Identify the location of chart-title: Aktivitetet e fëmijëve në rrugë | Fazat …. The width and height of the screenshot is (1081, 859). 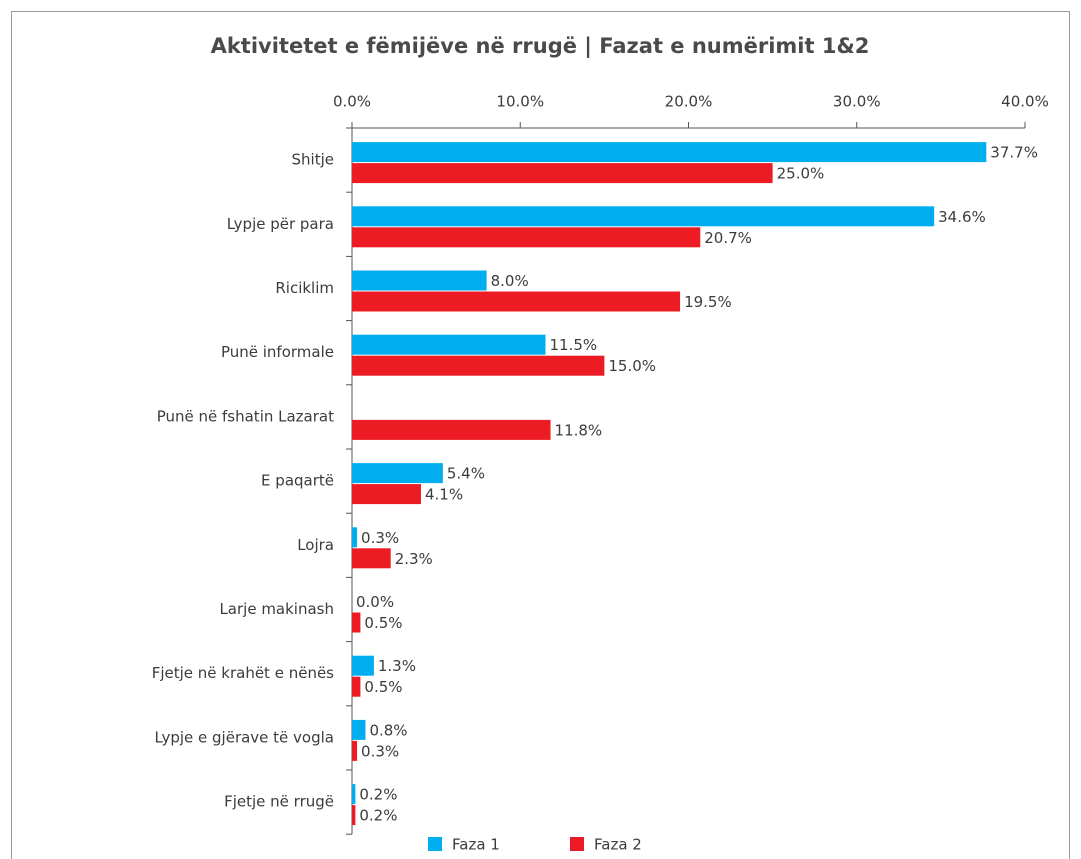
(540, 46).